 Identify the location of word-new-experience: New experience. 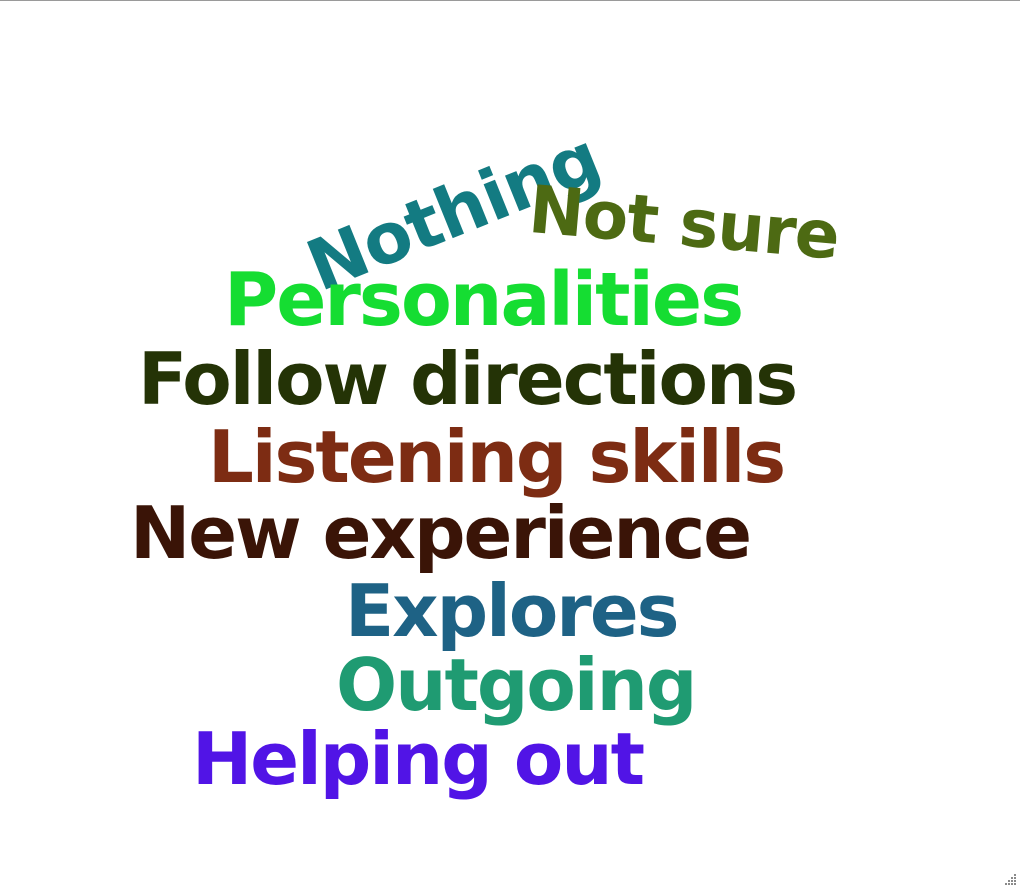
(441, 533).